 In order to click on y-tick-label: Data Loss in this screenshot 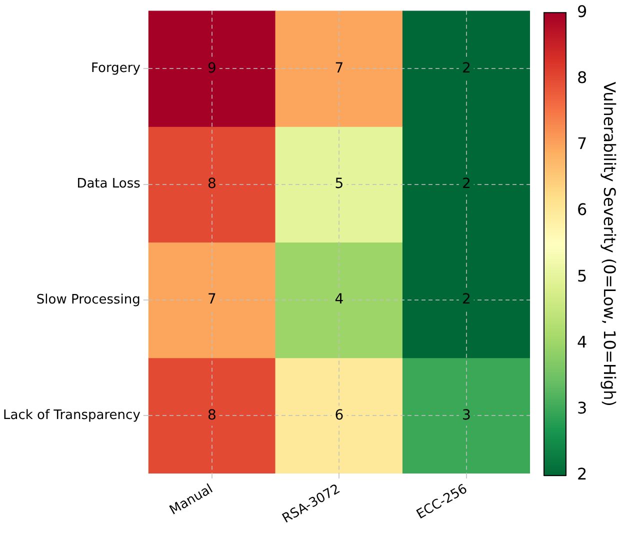, I will do `click(108, 184)`.